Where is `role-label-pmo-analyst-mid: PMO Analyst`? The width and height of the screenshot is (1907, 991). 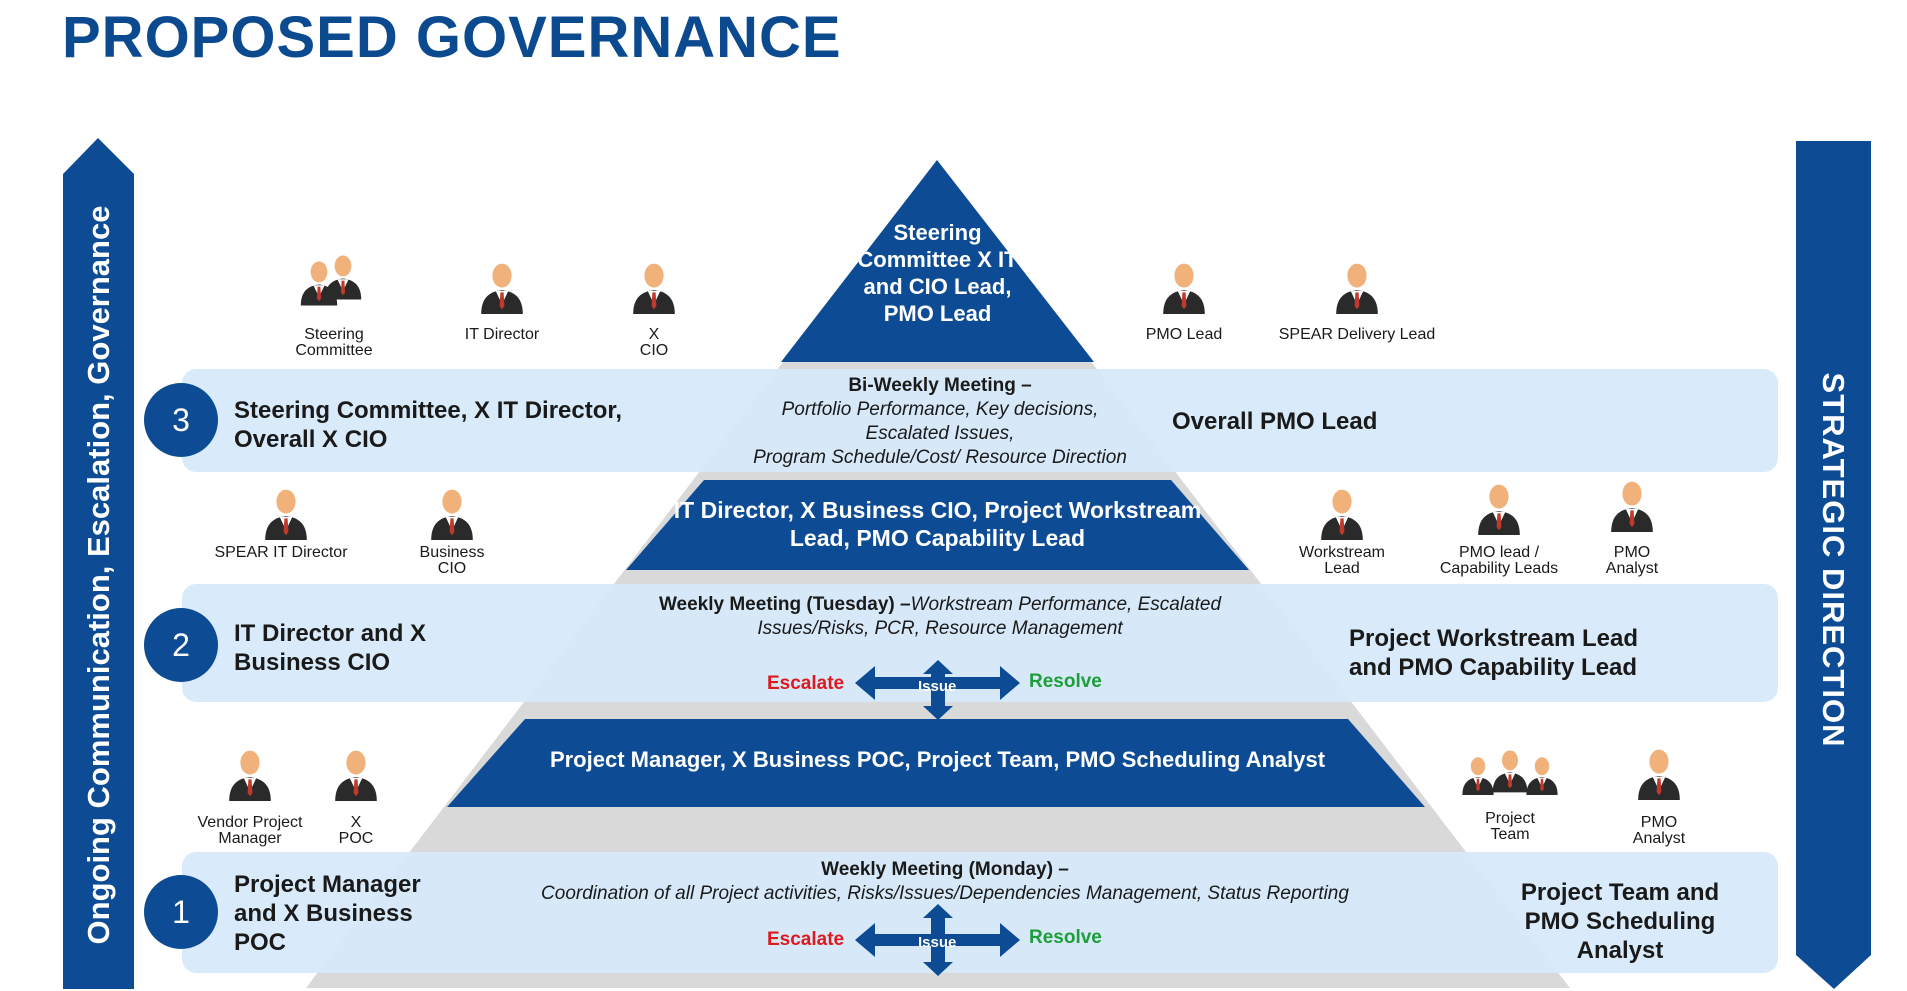 role-label-pmo-analyst-mid: PMO Analyst is located at coordinates (1632, 560).